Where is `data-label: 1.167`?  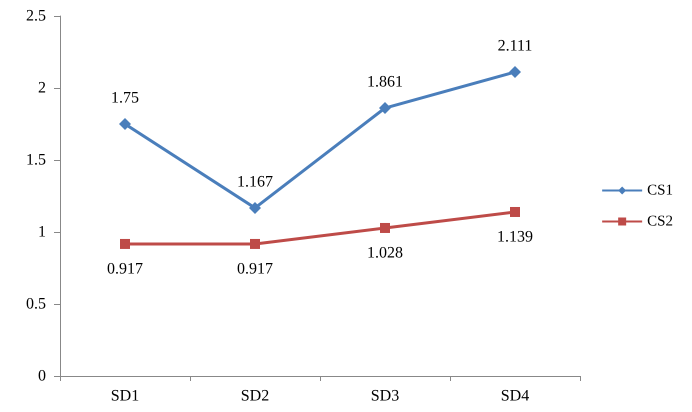
data-label: 1.167 is located at coordinates (255, 181).